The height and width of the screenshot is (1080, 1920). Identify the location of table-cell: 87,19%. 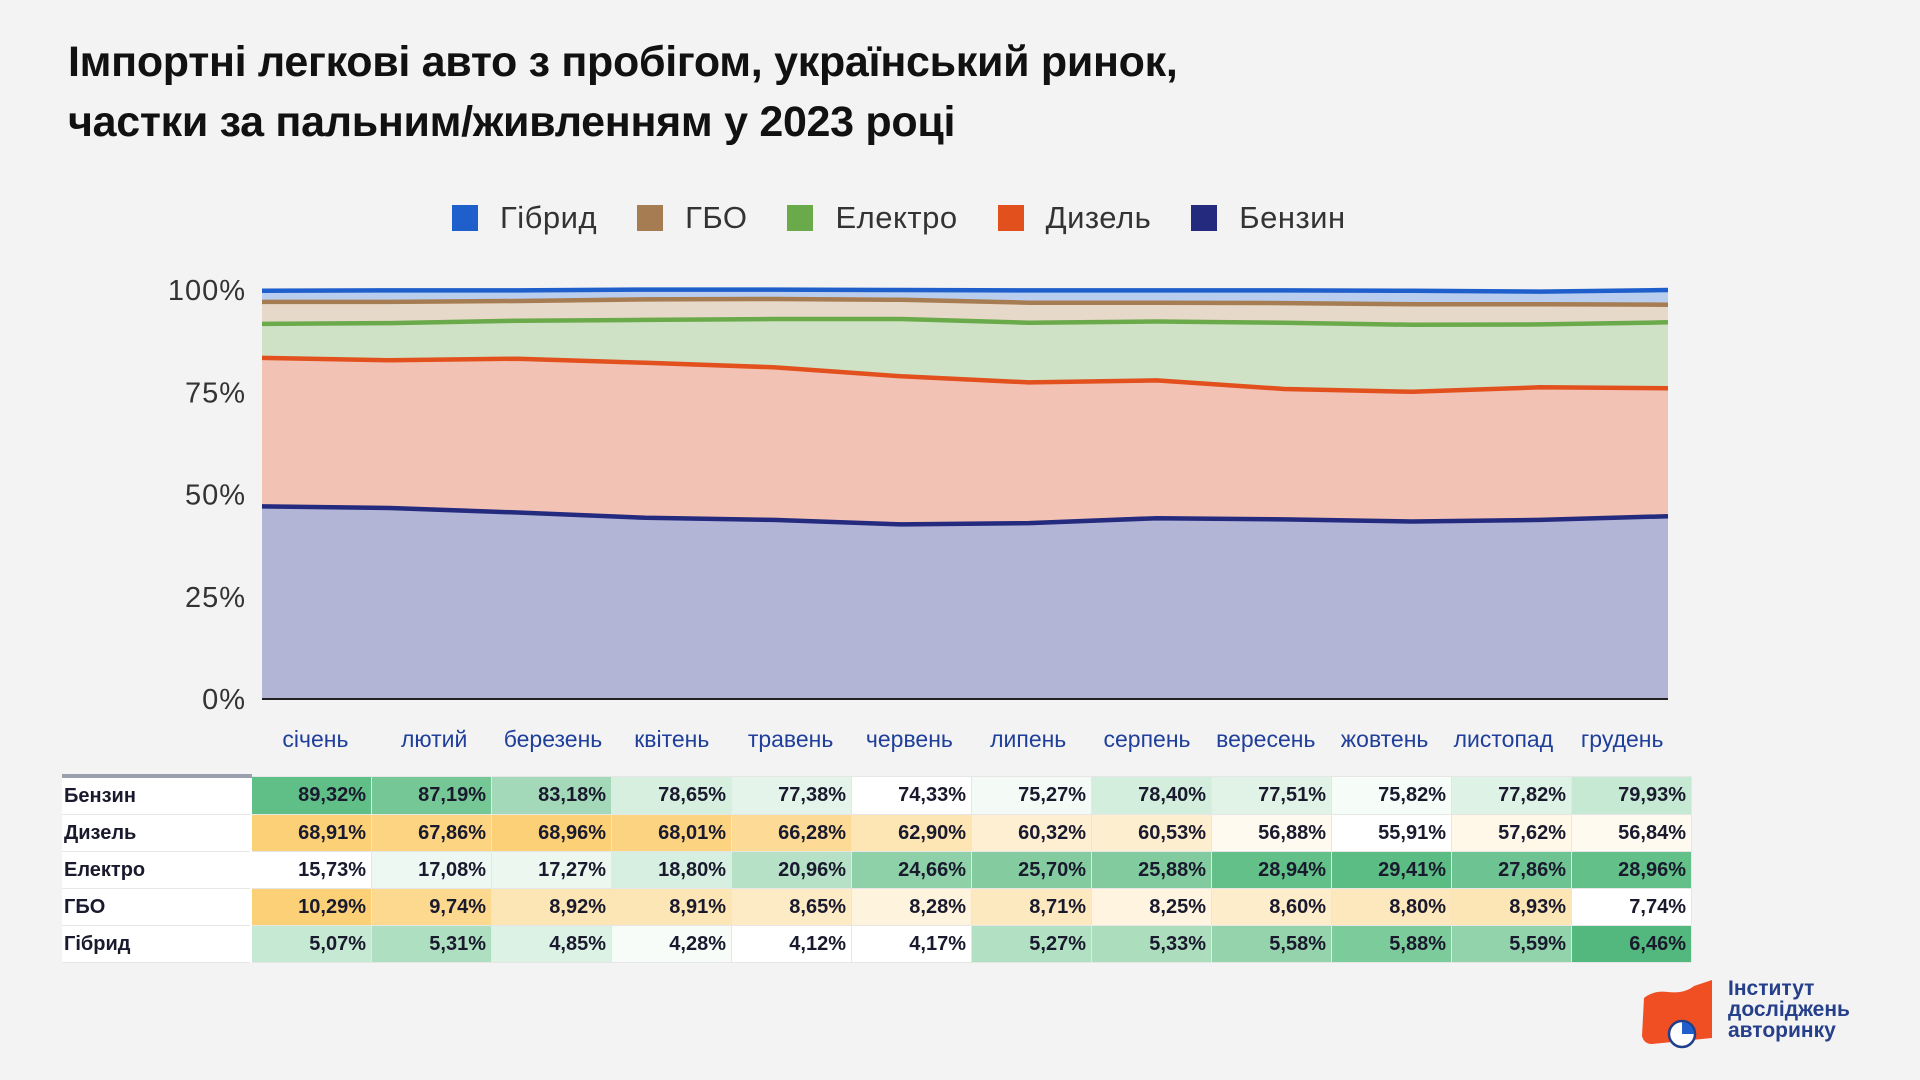
(431, 795).